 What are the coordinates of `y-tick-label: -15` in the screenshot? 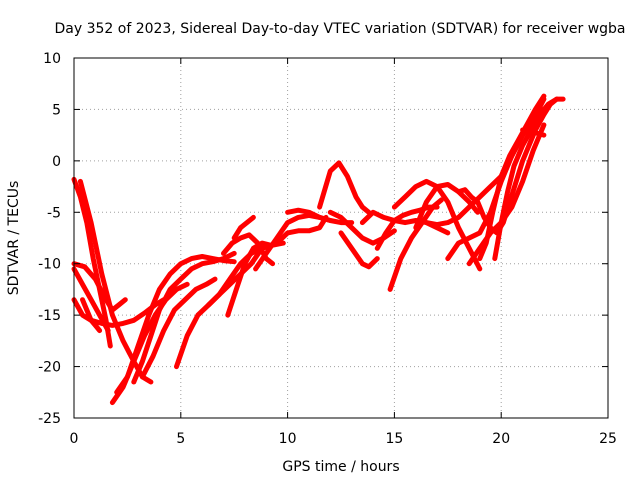 It's located at (49, 316).